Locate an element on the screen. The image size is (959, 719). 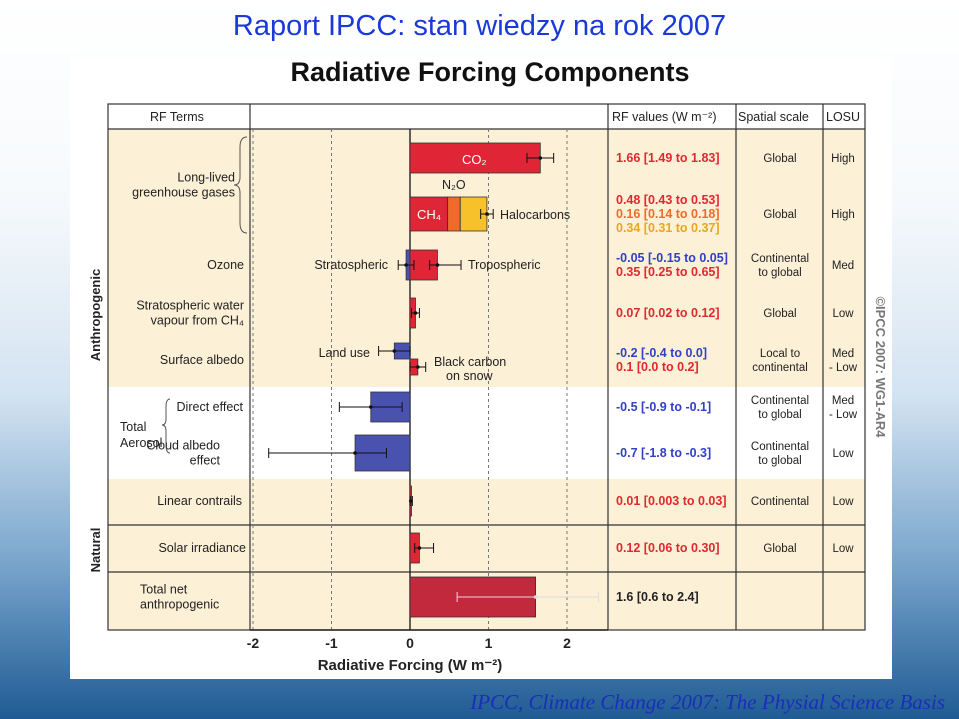
row-band-ozone is located at coordinates (486, 266).